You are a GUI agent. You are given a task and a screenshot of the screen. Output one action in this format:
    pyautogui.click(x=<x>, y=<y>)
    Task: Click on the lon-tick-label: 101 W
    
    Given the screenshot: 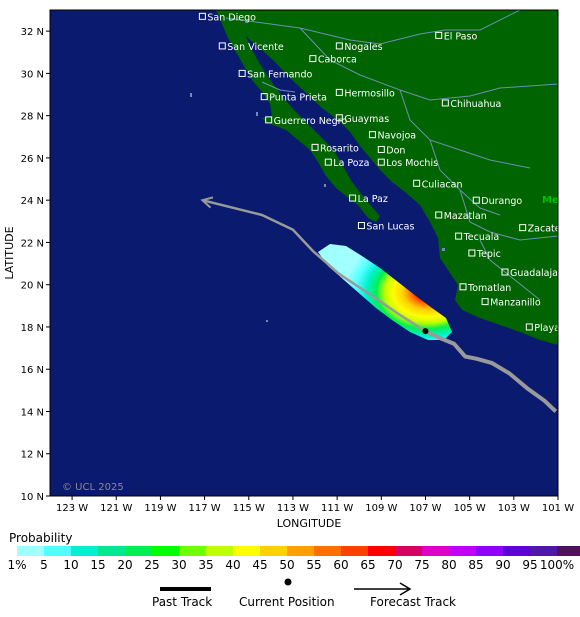 What is the action you would take?
    pyautogui.click(x=558, y=508)
    